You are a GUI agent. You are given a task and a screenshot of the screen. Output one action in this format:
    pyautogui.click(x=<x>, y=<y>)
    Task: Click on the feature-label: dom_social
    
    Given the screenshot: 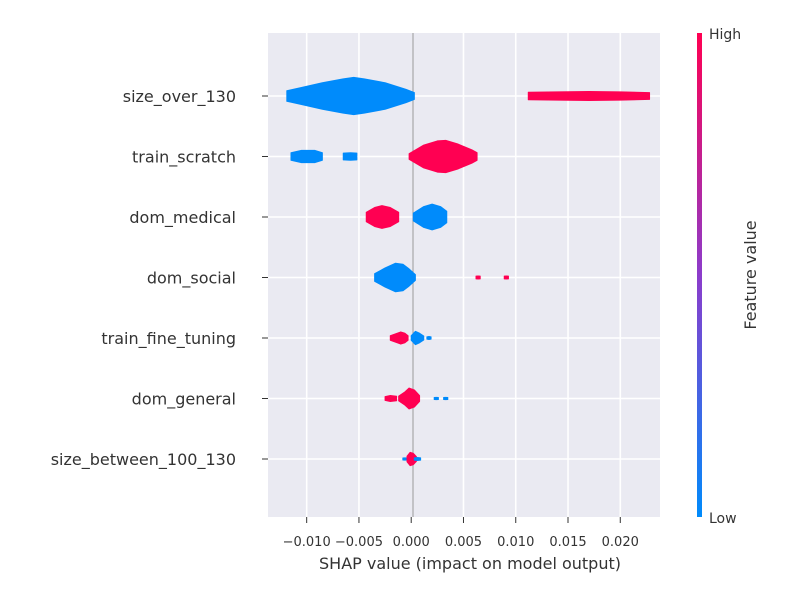 What is the action you would take?
    pyautogui.click(x=191, y=279)
    